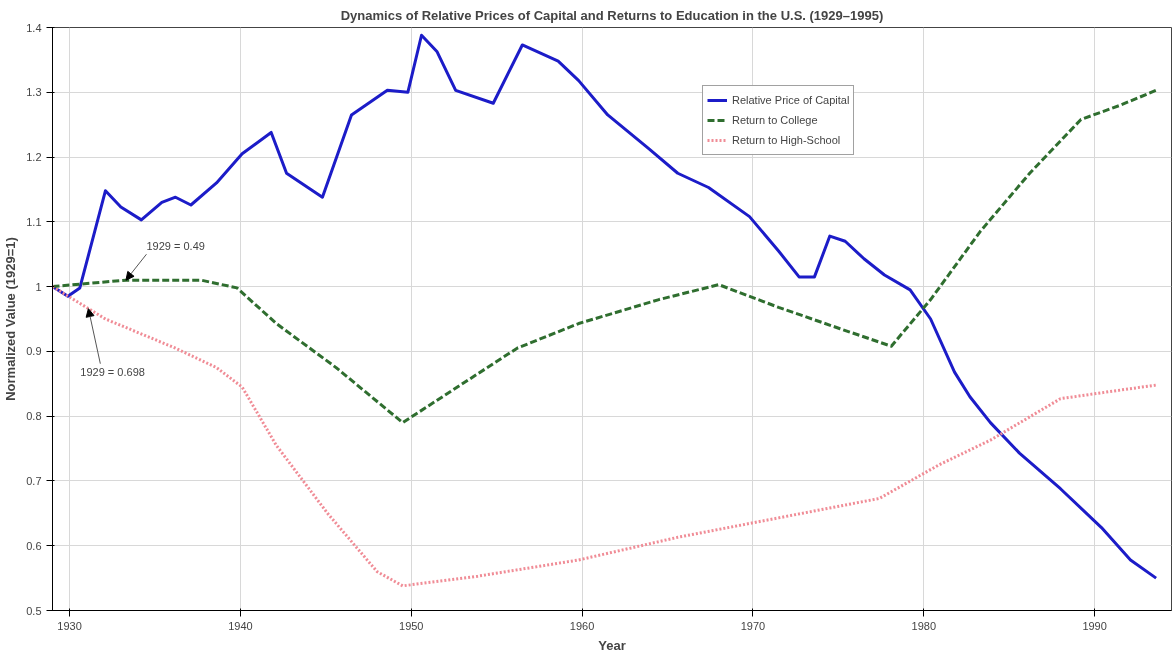  Describe the element at coordinates (786, 140) in the screenshot. I see `legend-label: Return to High-School` at that location.